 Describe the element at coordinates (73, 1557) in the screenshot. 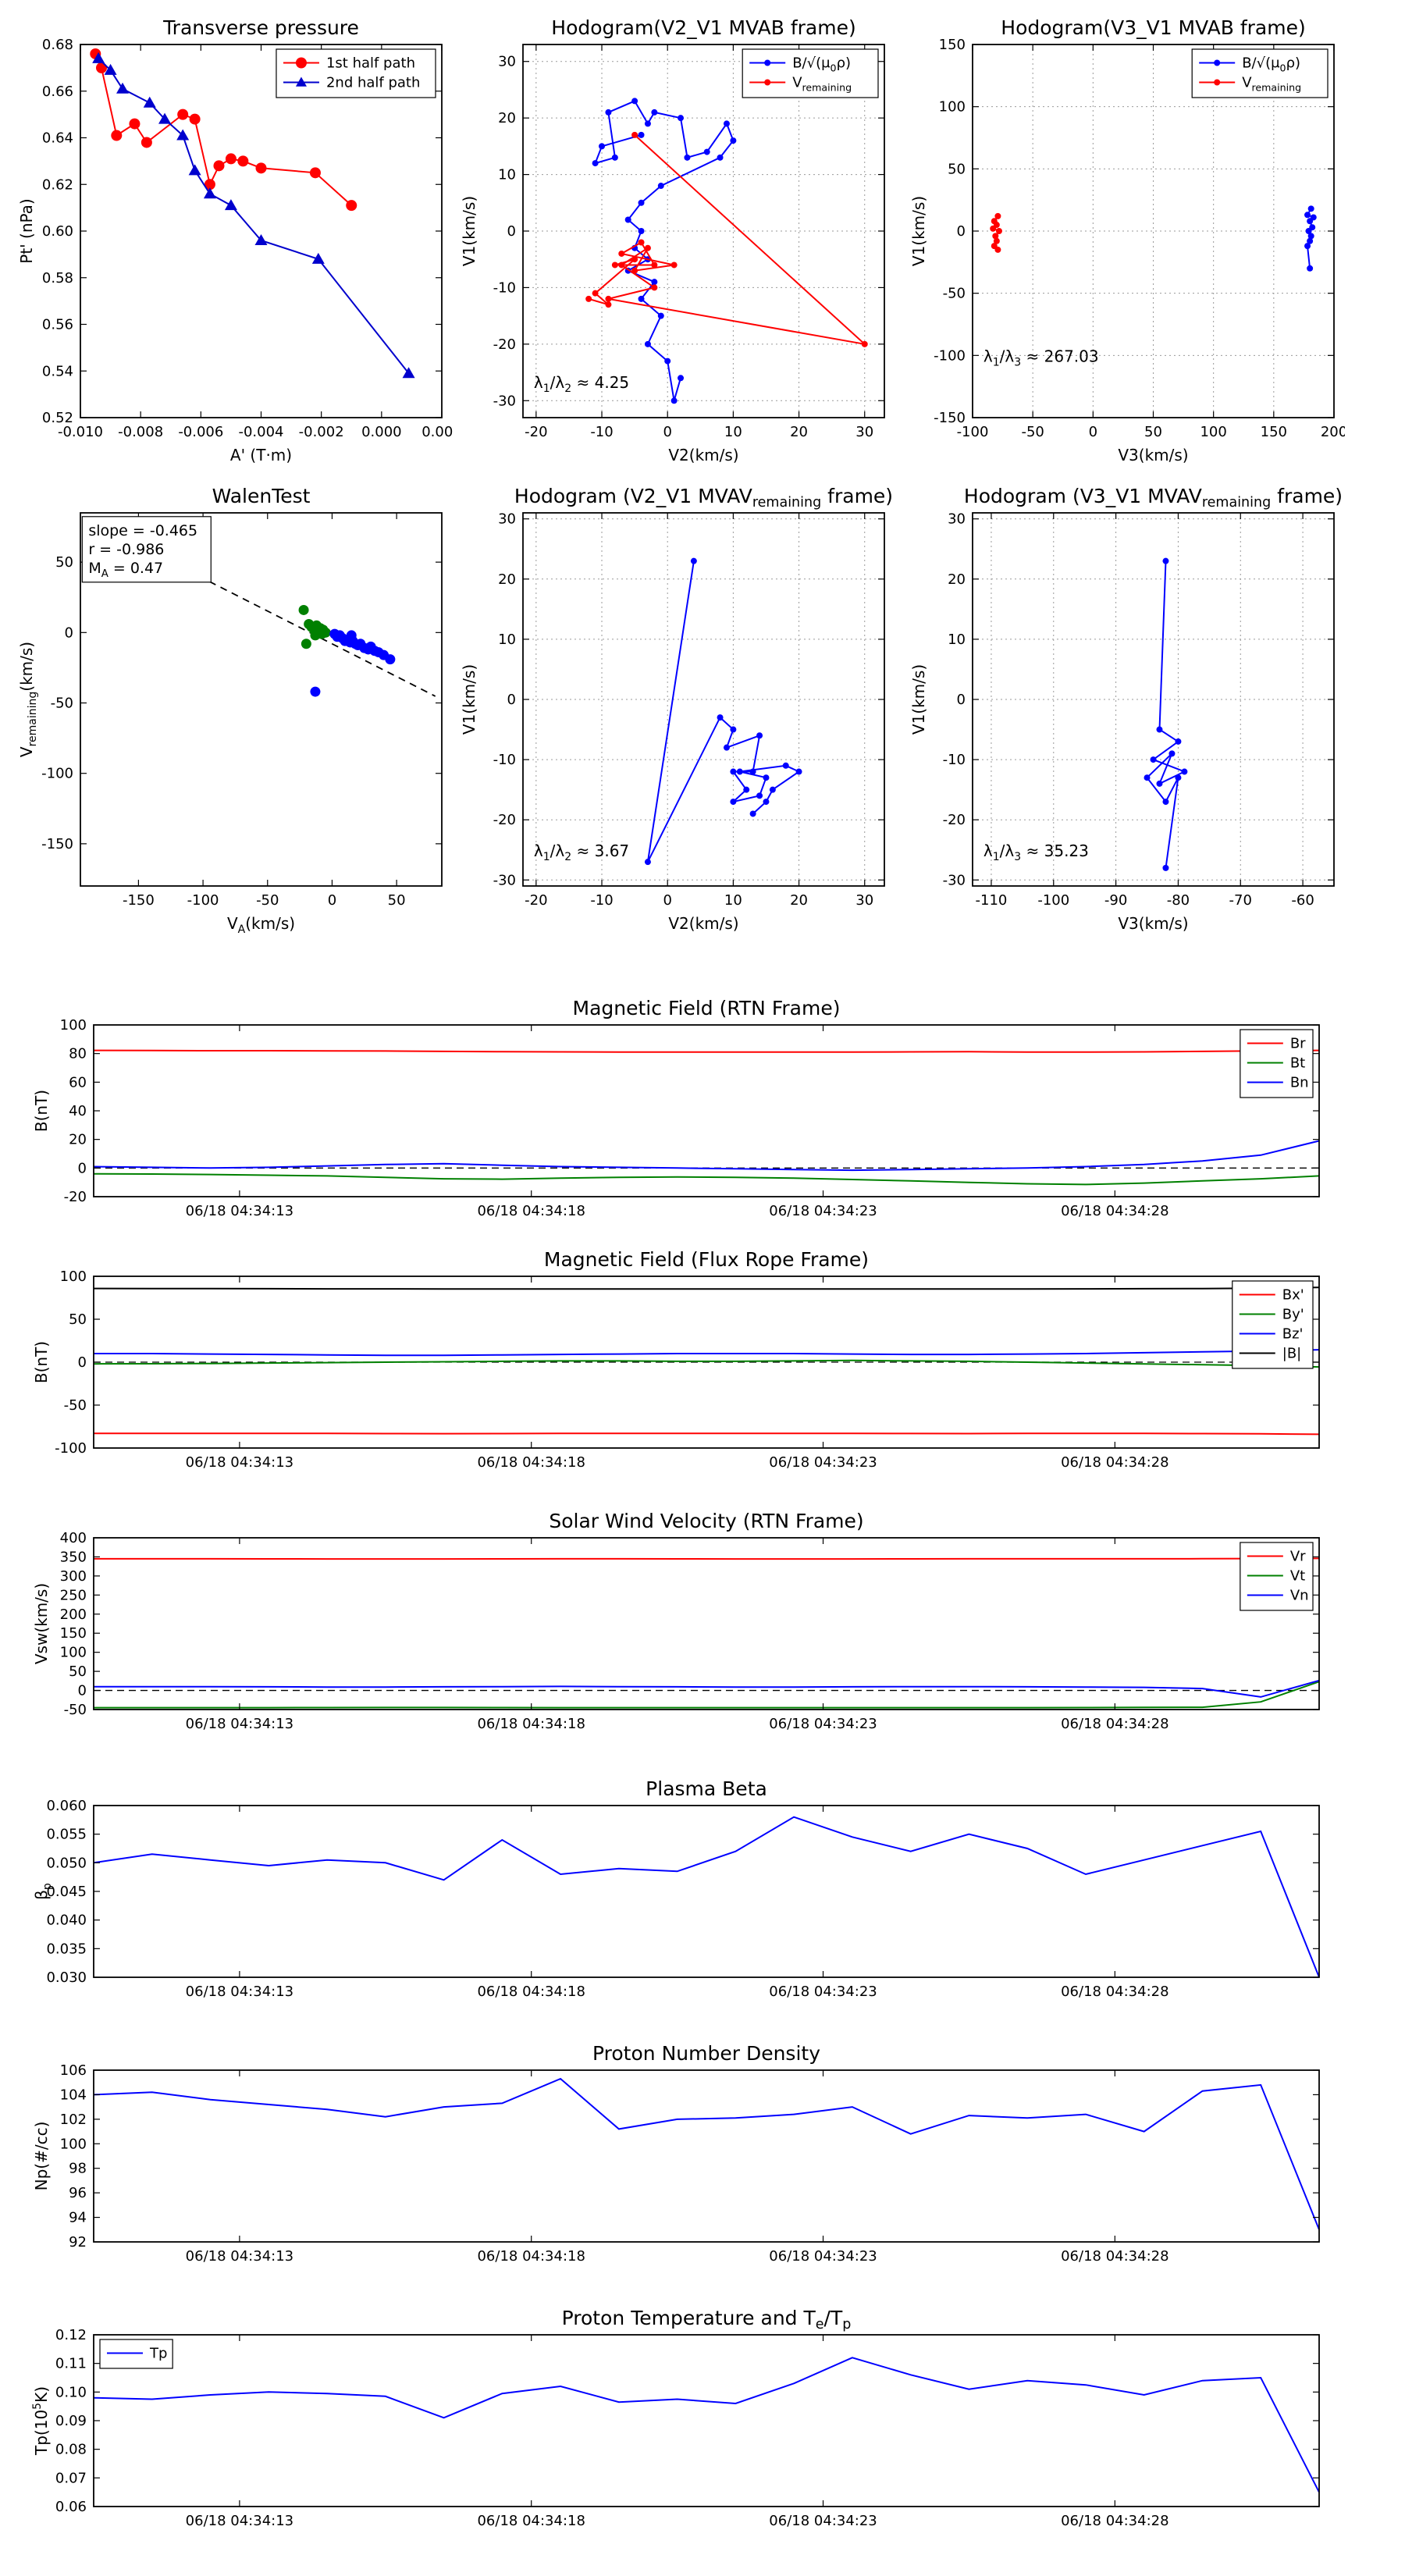

I see `svg-text: 350` at that location.